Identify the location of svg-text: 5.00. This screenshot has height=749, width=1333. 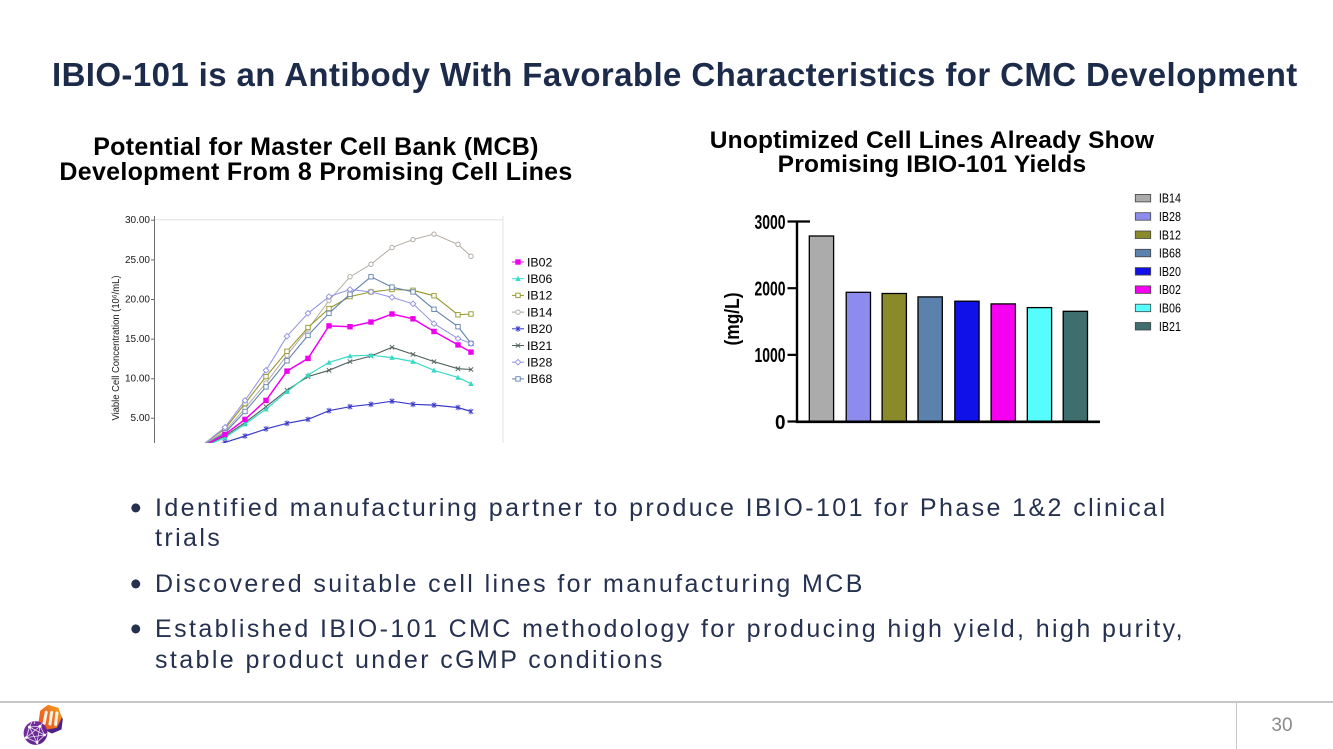
(141, 418).